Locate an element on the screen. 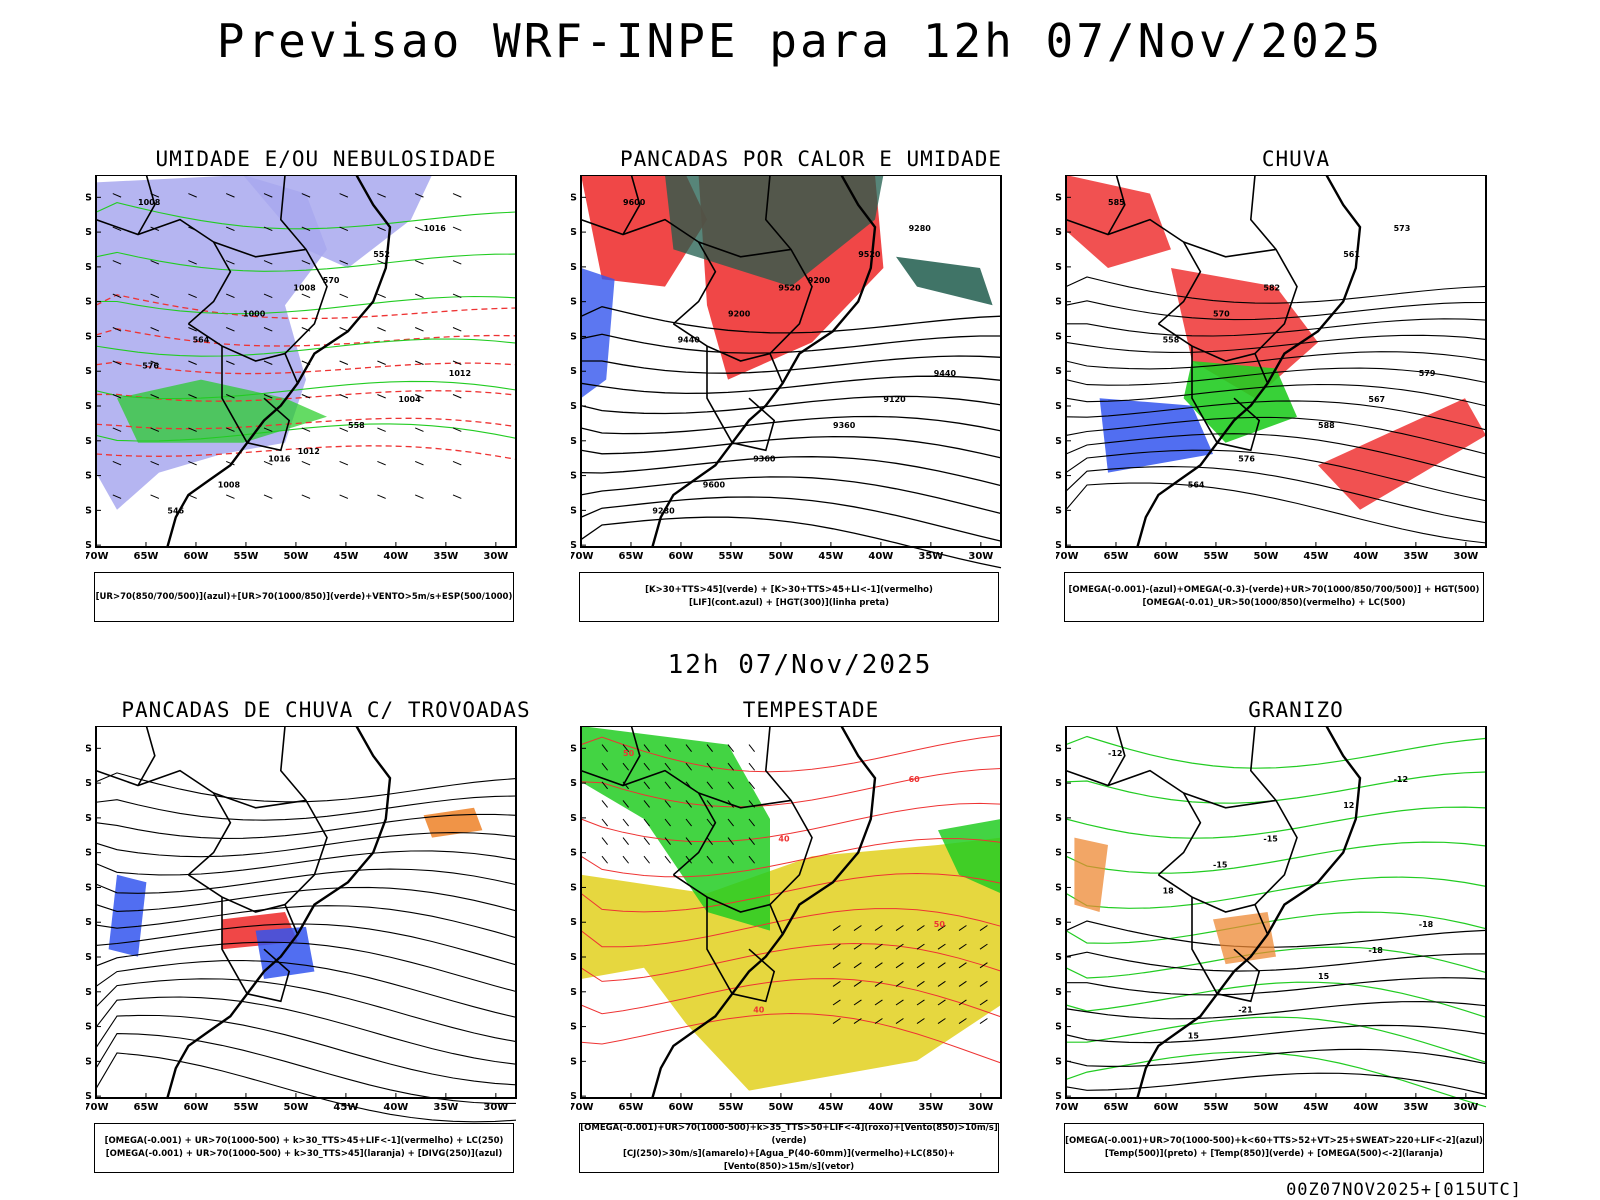 This screenshot has width=1600, height=1200. contour-label: 585 is located at coordinates (1116, 202).